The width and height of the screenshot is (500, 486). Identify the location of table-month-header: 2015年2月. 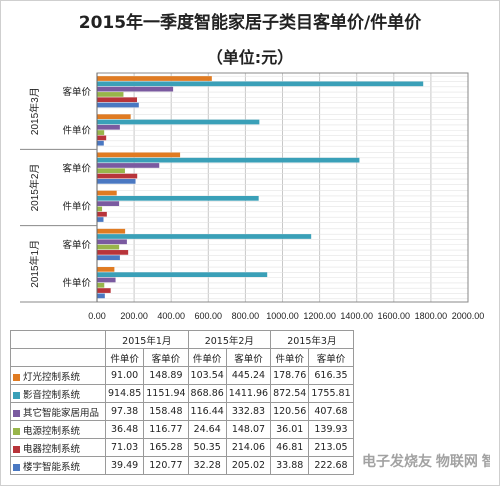
(229, 339).